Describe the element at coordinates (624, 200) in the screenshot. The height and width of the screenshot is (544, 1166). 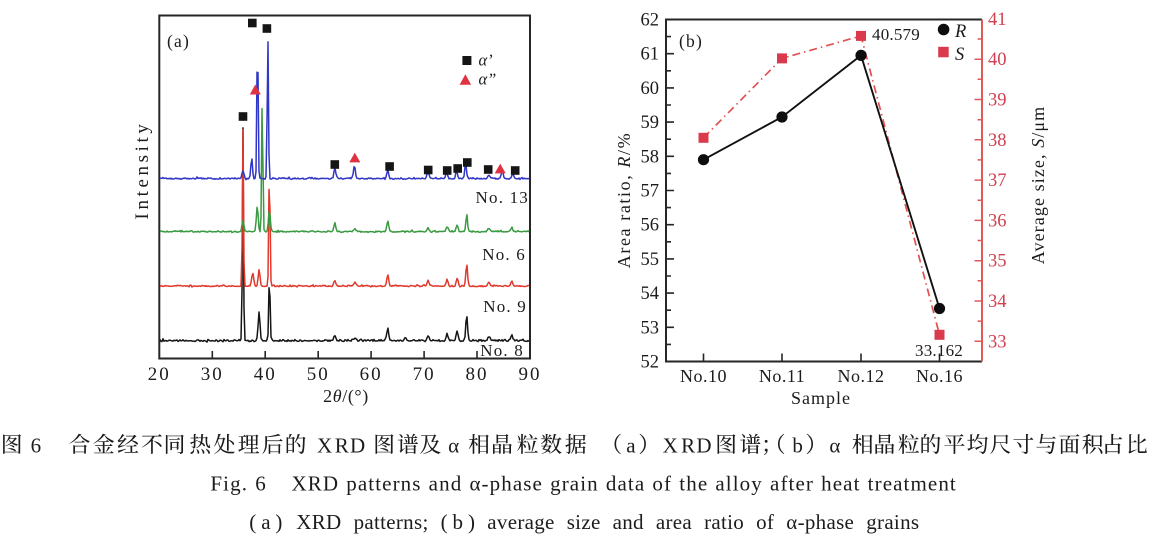
I see `svg-text: Area ratio, R/%` at that location.